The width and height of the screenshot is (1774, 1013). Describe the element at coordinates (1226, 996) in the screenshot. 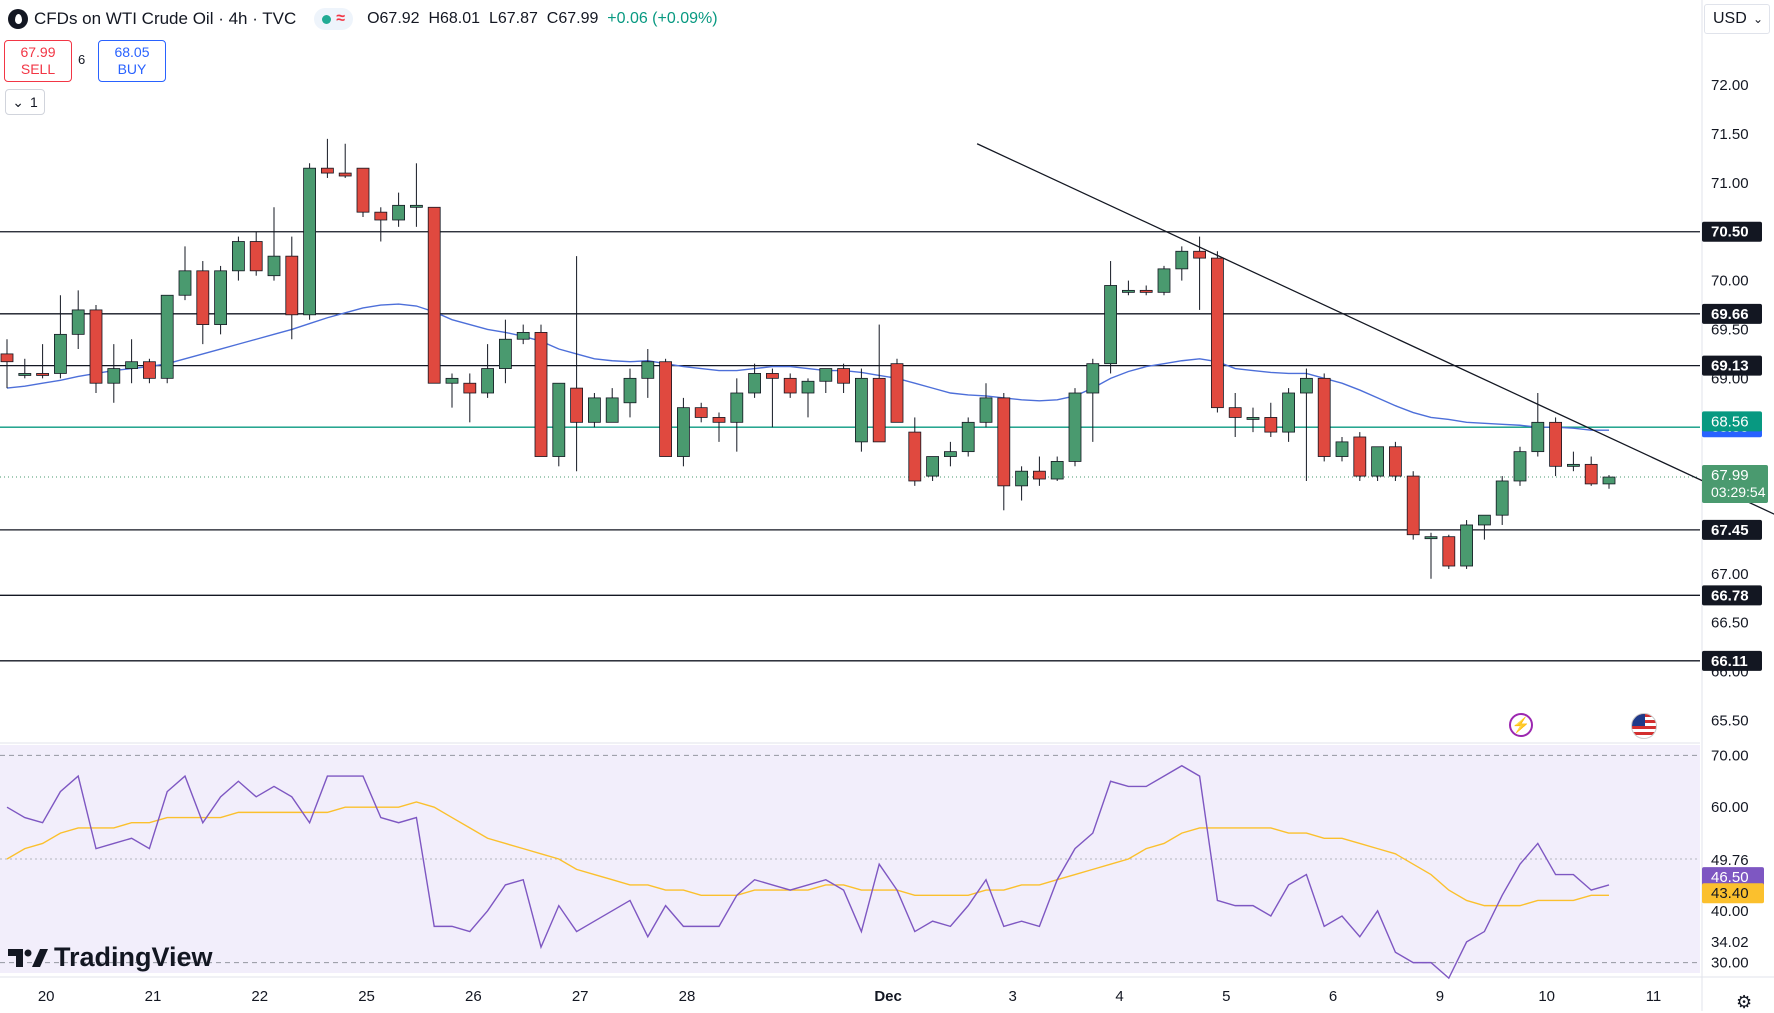

I see `time-tick-label: 5` at that location.